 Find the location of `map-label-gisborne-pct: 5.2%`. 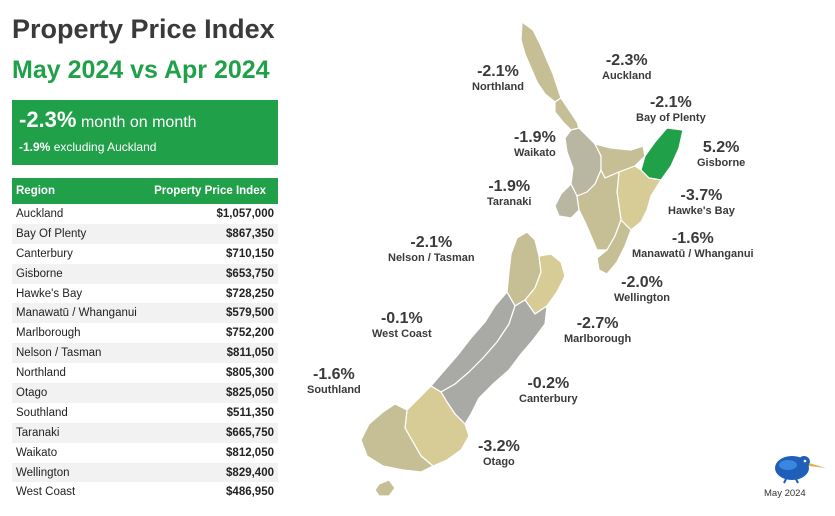

map-label-gisborne-pct: 5.2% is located at coordinates (721, 147).